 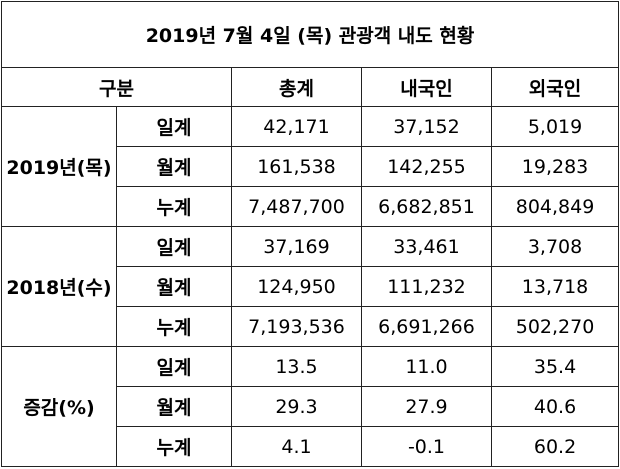 I want to click on value-cell: 11.0, so click(x=426, y=366).